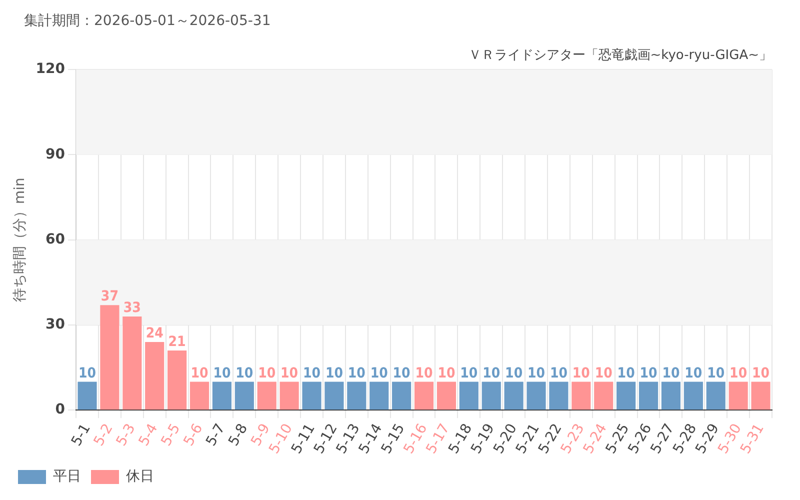 This screenshot has width=800, height=500. Describe the element at coordinates (20, 240) in the screenshot. I see `y-axis-title: 待ち時間（分）min` at that location.